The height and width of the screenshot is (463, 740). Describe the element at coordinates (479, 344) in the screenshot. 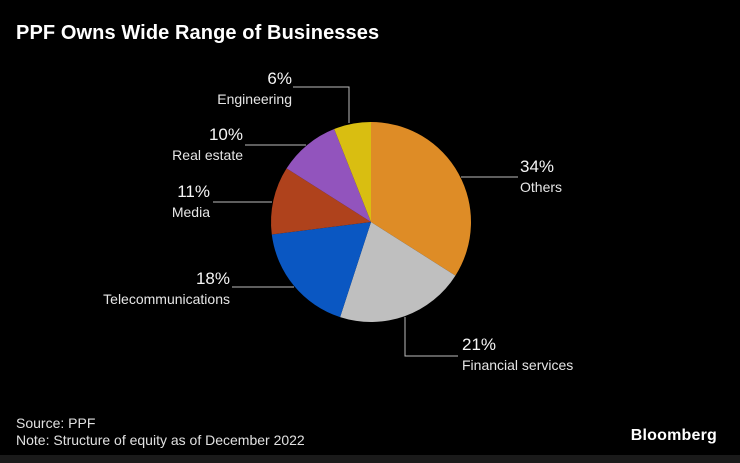

I see `slice-percent: 21%` at that location.